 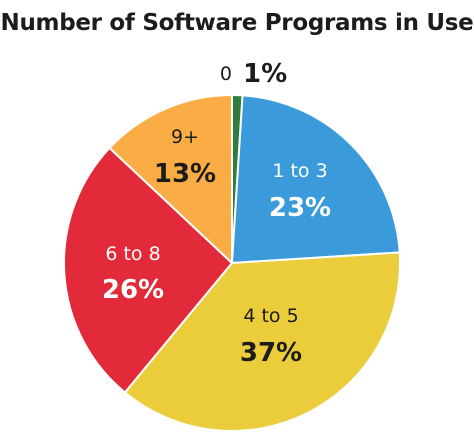 I want to click on slice-label-6-to-8: 6 to 8, so click(x=132, y=254).